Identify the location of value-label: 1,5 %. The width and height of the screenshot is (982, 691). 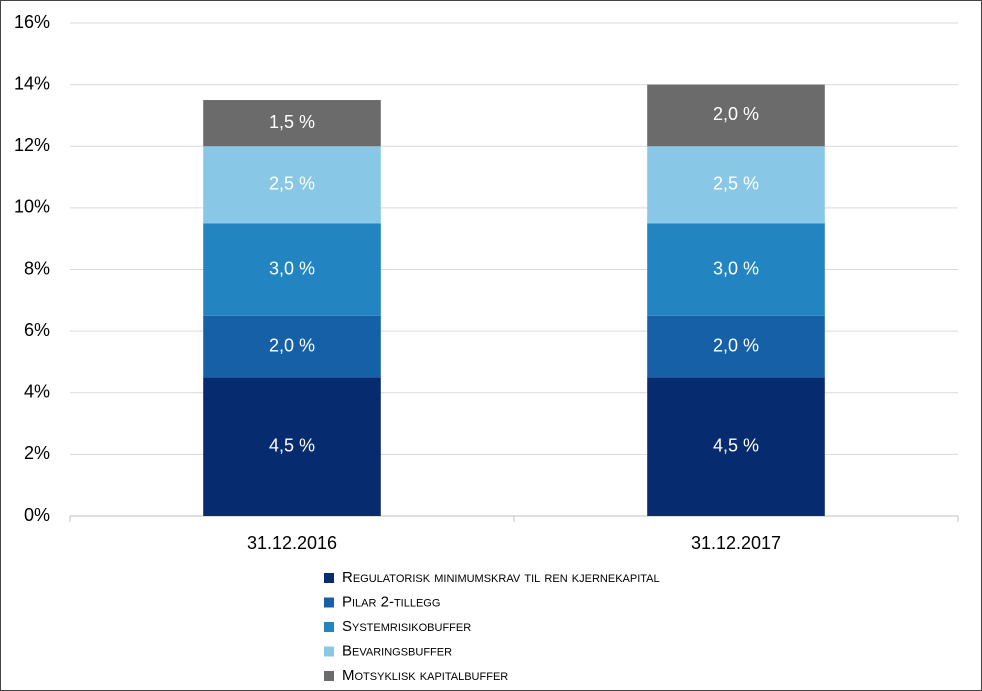
(292, 122).